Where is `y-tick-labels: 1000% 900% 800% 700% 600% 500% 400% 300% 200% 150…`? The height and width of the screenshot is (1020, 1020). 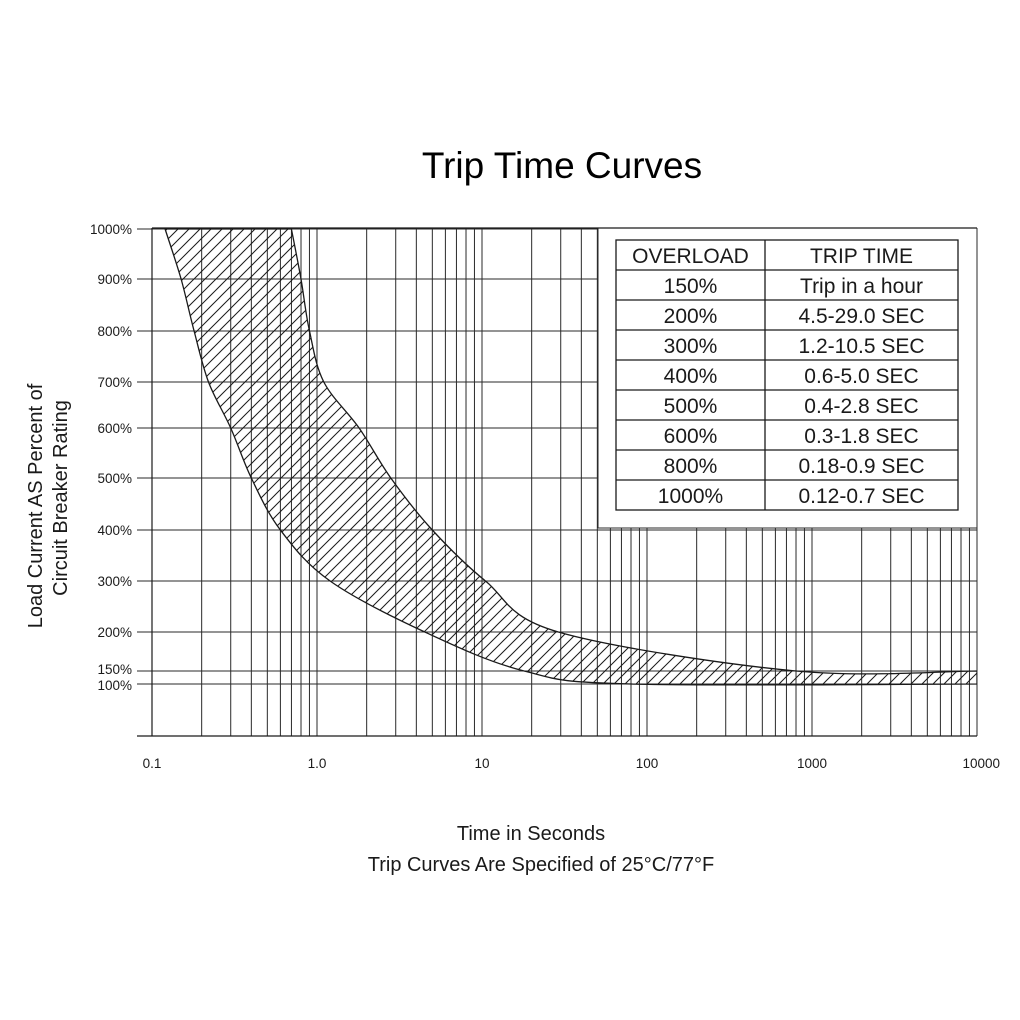
y-tick-labels: 1000% 900% 800% 700% 600% 500% 400% 300% 200% 150… is located at coordinates (111, 457).